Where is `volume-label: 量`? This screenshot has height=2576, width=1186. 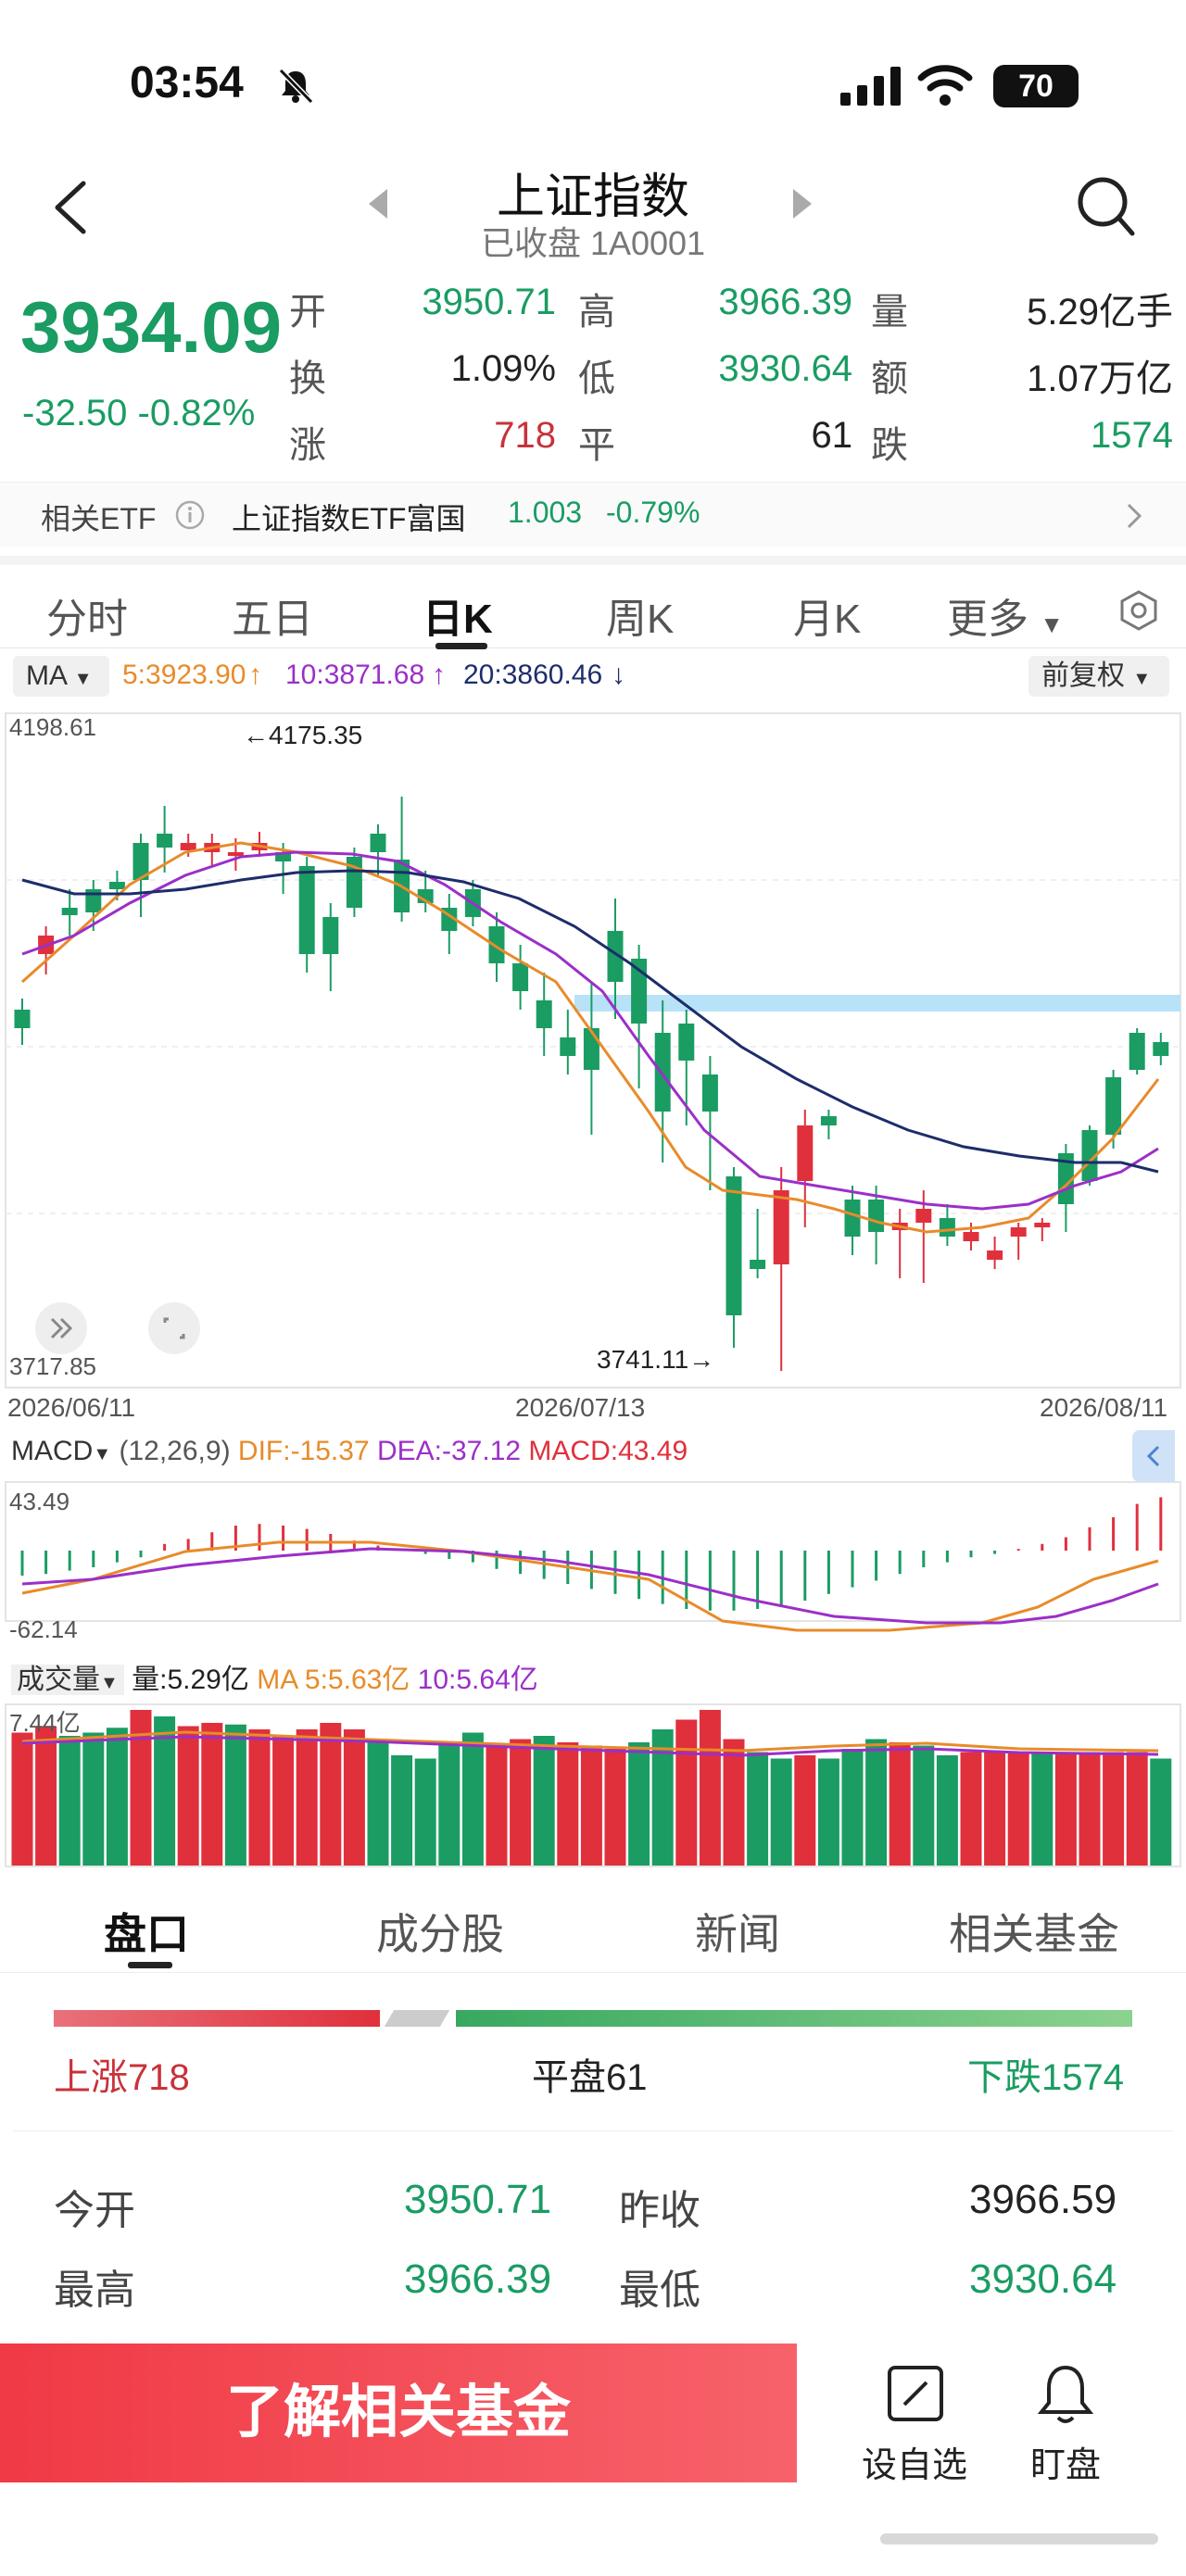 volume-label: 量 is located at coordinates (889, 312).